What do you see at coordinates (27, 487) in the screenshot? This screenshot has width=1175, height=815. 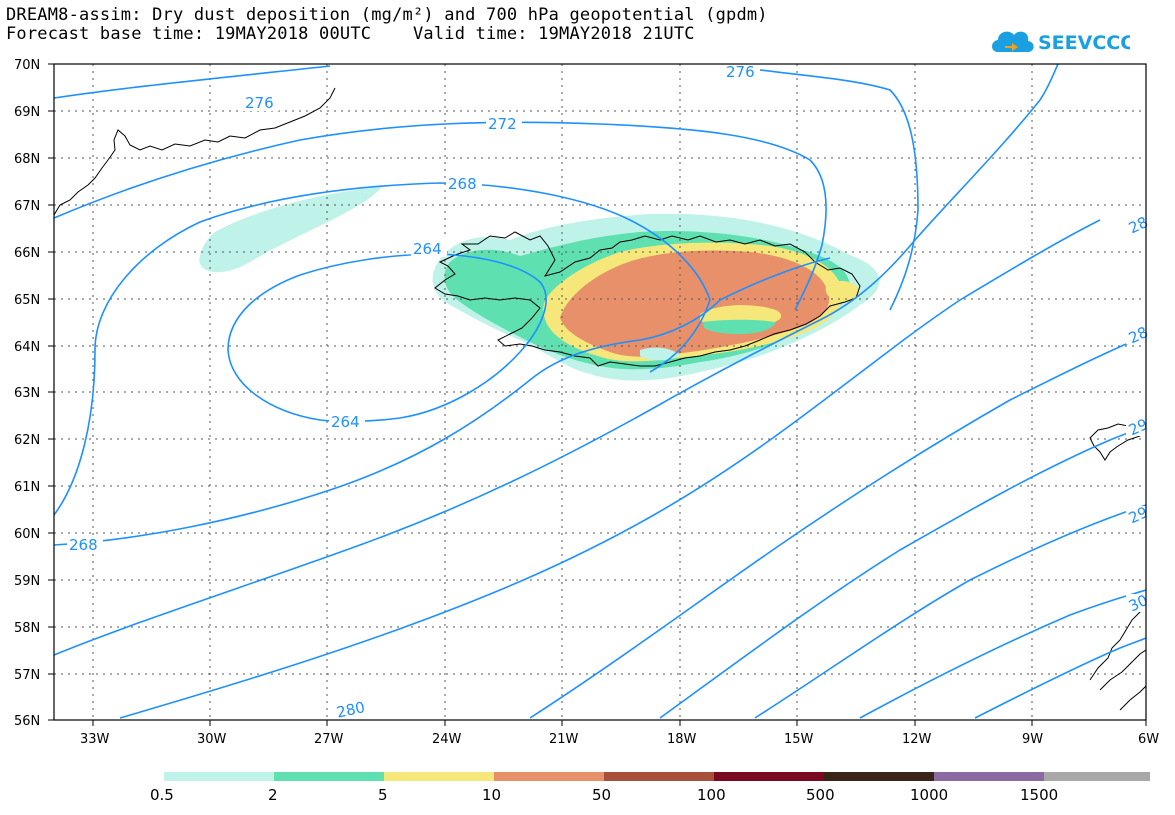 I see `lat-label: 61N` at bounding box center [27, 487].